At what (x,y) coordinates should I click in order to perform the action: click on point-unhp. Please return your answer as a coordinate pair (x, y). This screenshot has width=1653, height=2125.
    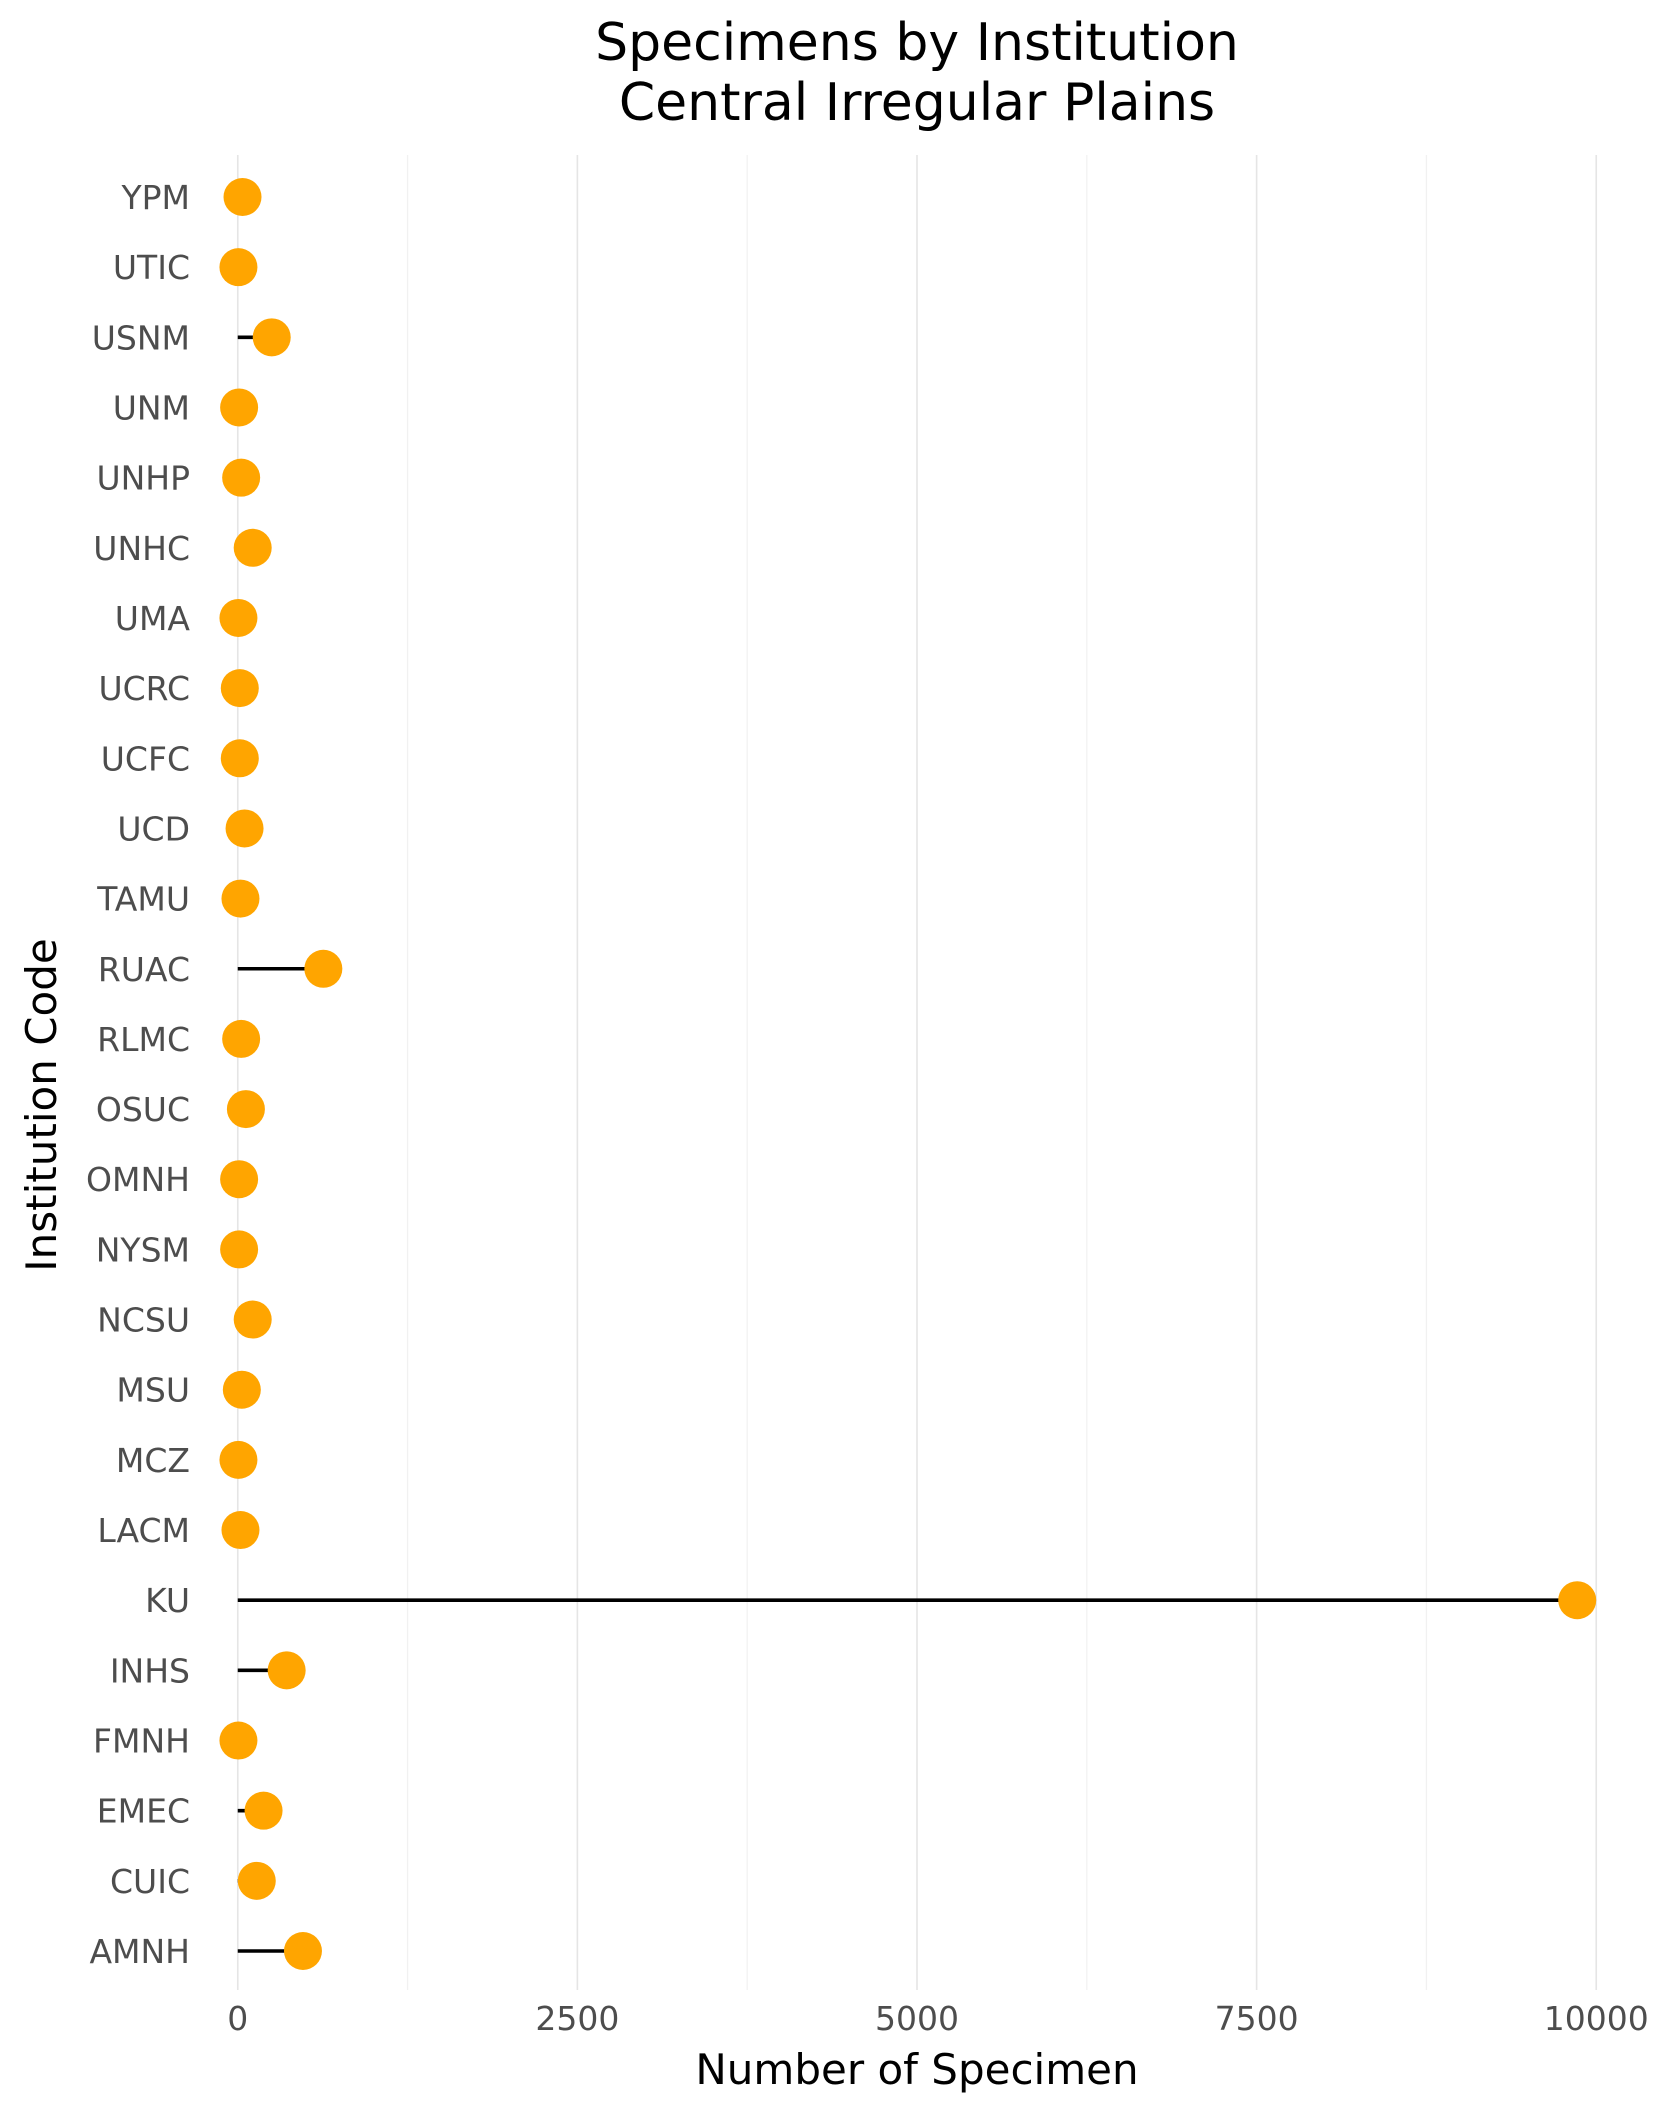
    Looking at the image, I should click on (241, 477).